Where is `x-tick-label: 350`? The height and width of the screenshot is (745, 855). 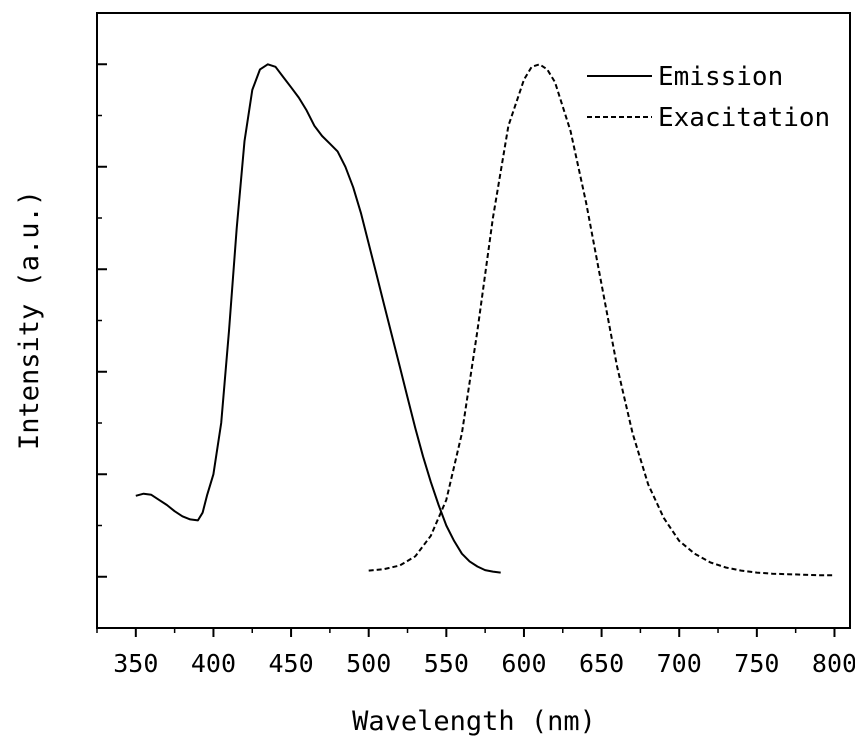 x-tick-label: 350 is located at coordinates (135, 663).